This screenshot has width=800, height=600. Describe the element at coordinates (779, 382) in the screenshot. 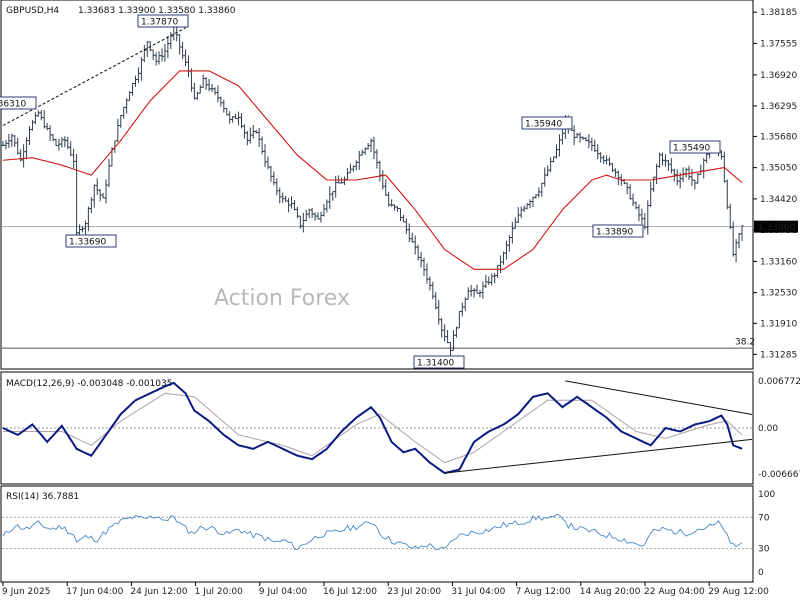

I see `macd-y-tick-label: 0.006772` at that location.